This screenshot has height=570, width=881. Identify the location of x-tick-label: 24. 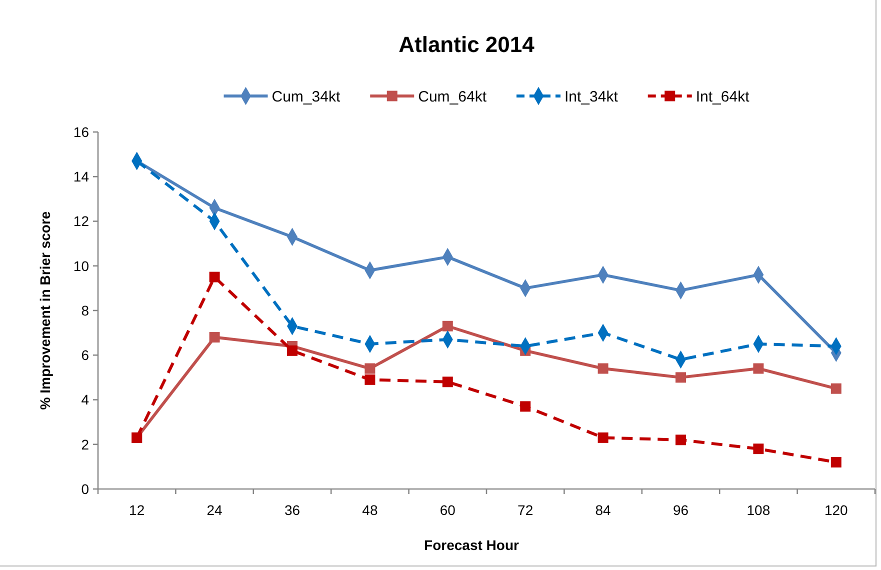
(214, 510).